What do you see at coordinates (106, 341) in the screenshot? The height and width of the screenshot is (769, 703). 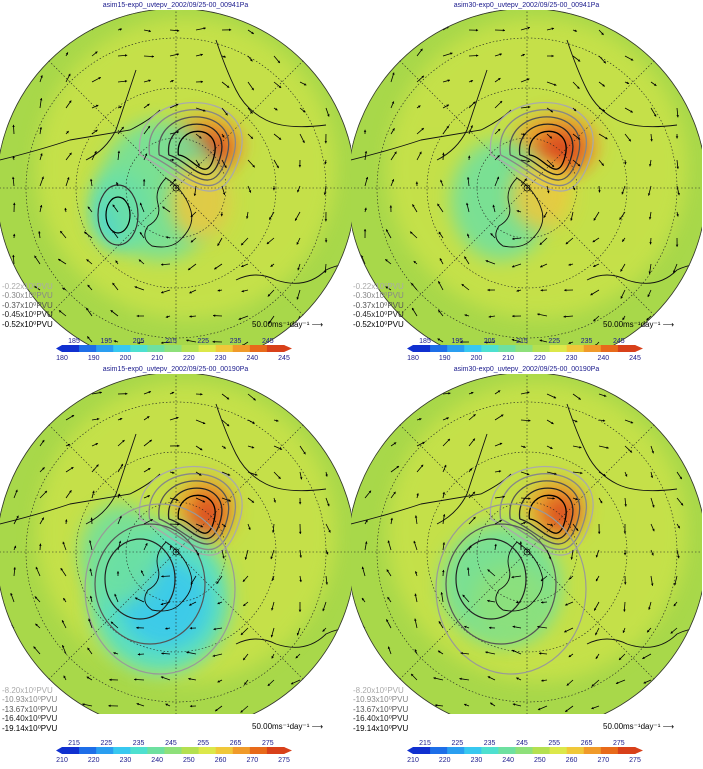 I see `colorbar-tick-upper: 195` at bounding box center [106, 341].